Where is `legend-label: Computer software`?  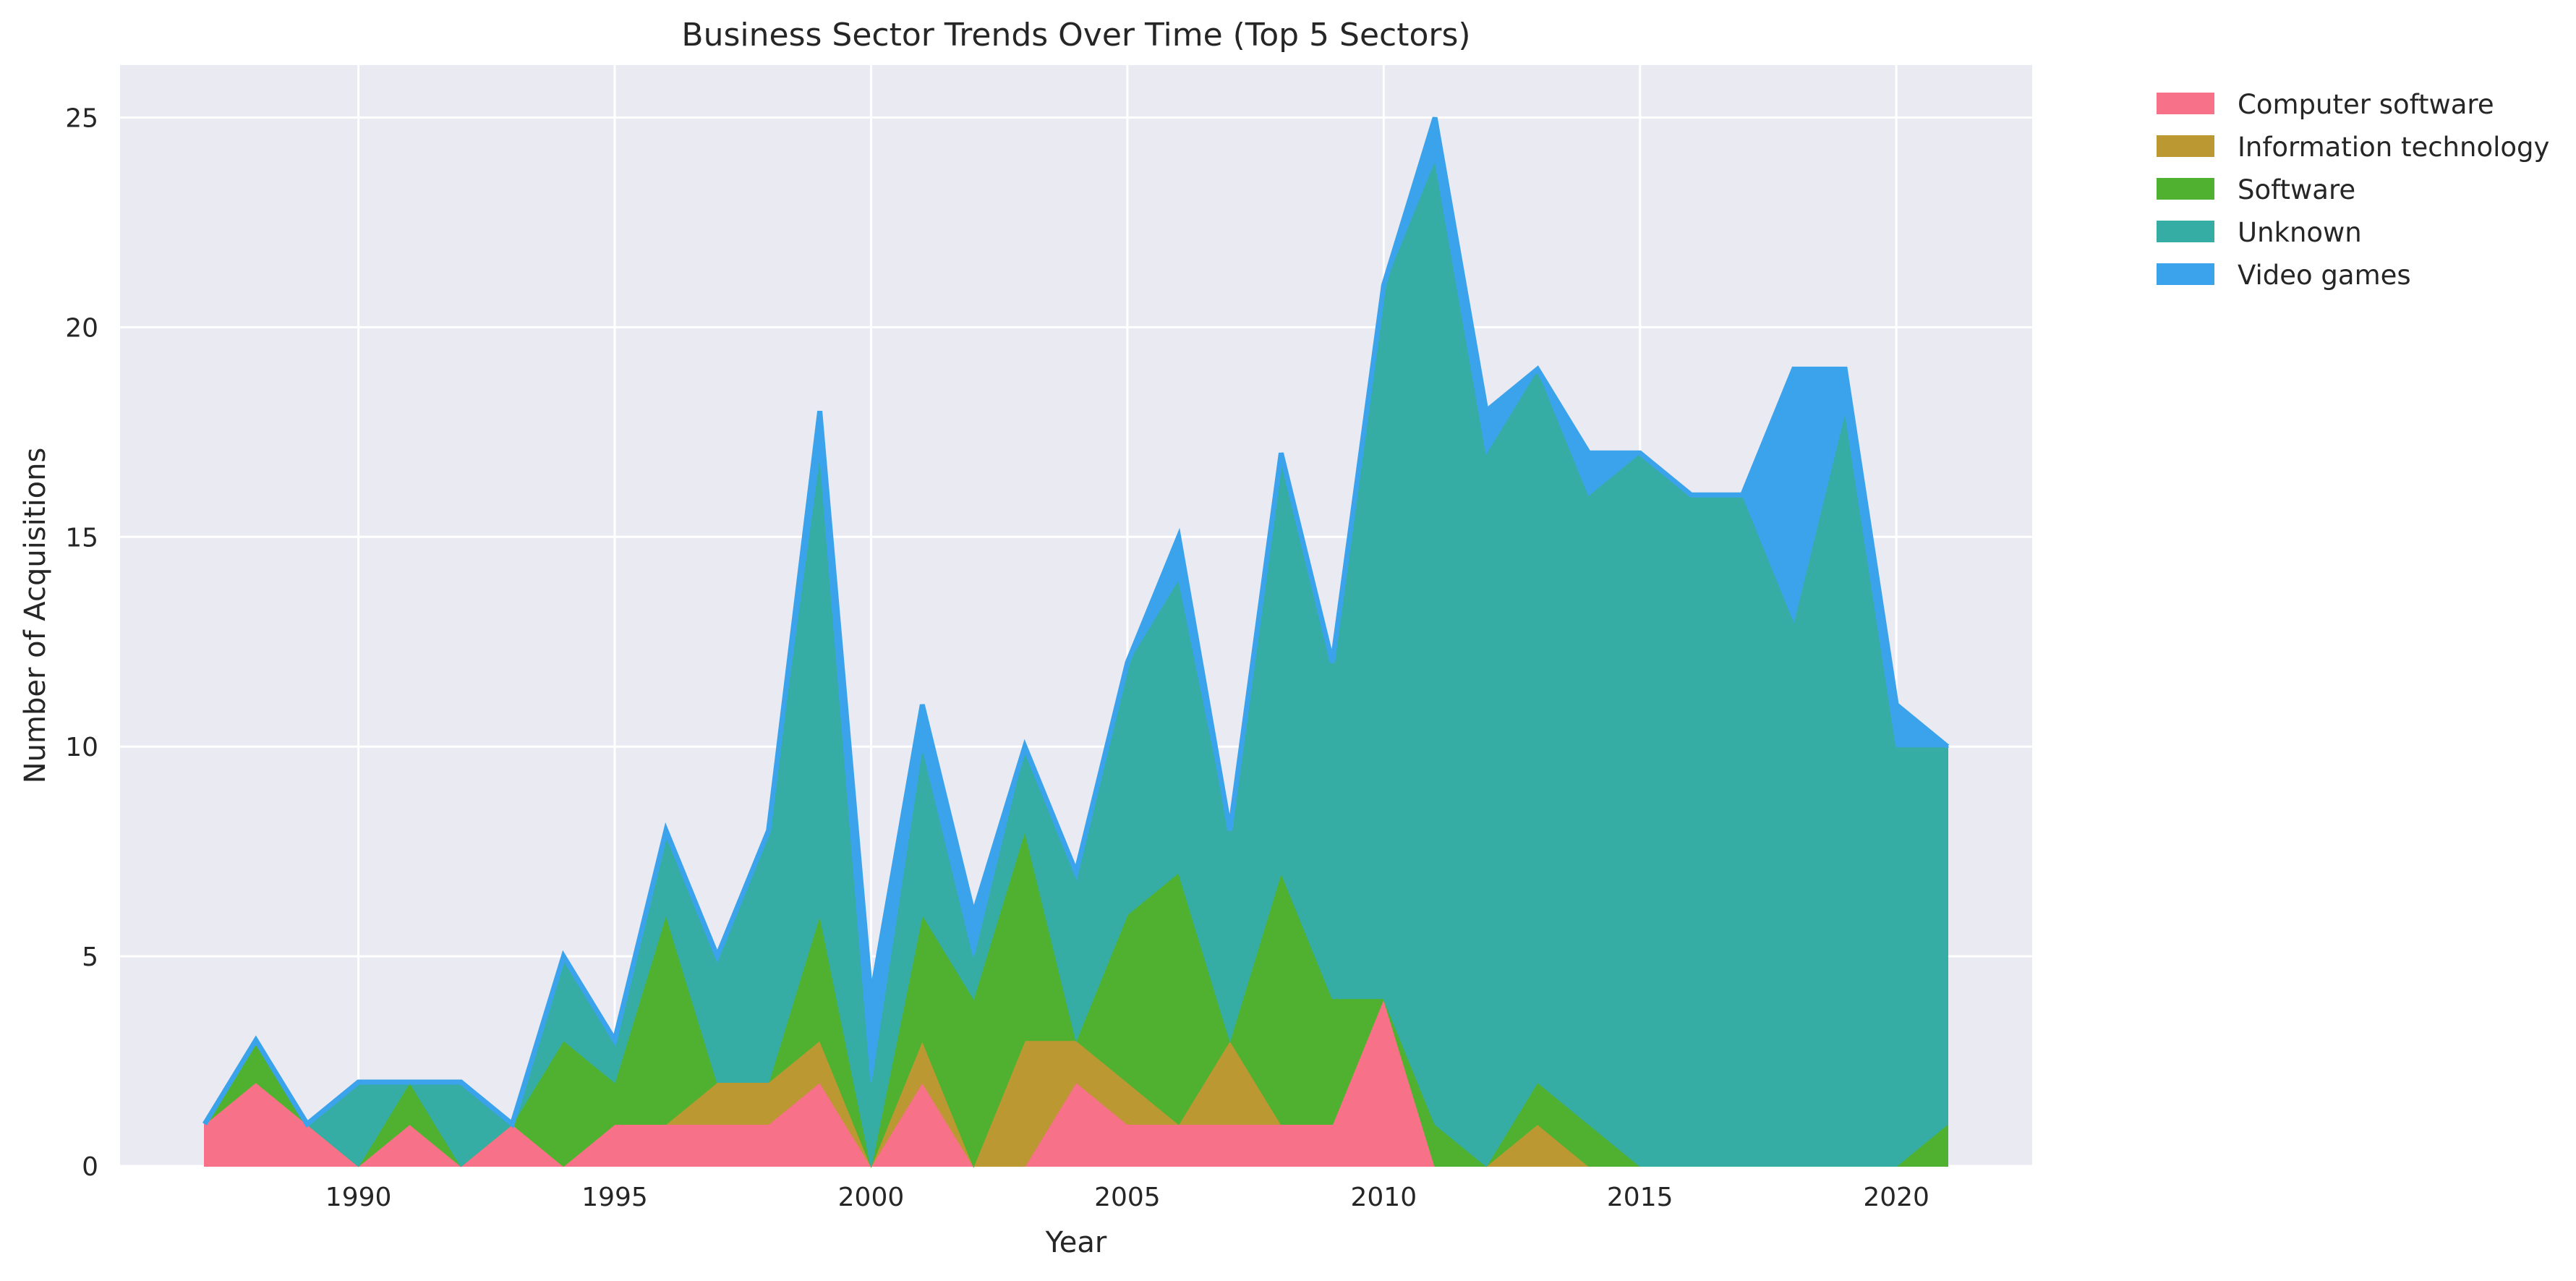
legend-label: Computer software is located at coordinates (2366, 105).